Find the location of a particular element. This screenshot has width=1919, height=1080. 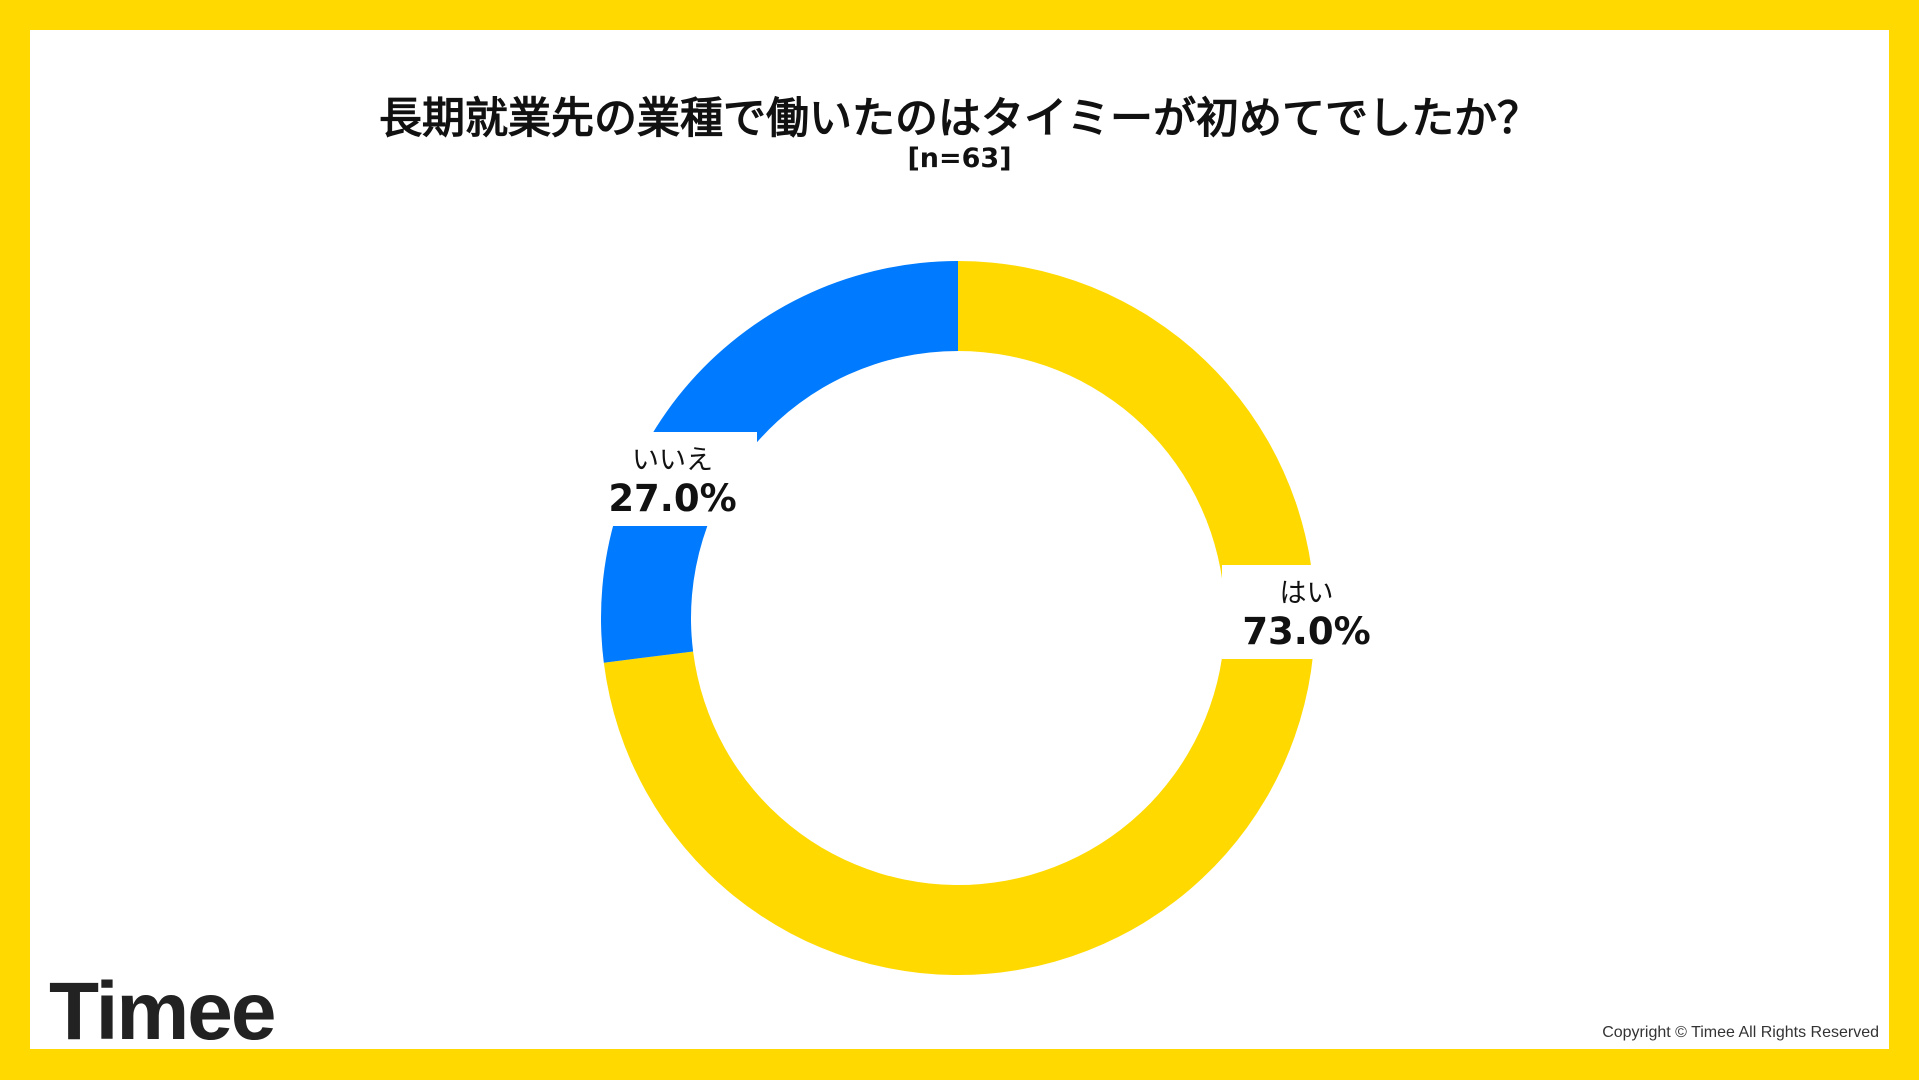

category-label: いいえ is located at coordinates (672, 460).